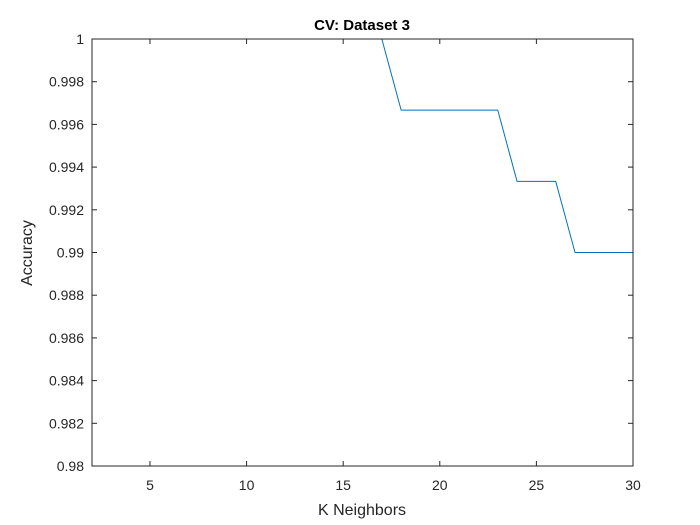 The height and width of the screenshot is (525, 700). Describe the element at coordinates (80, 39) in the screenshot. I see `y-tick-label: 1` at that location.